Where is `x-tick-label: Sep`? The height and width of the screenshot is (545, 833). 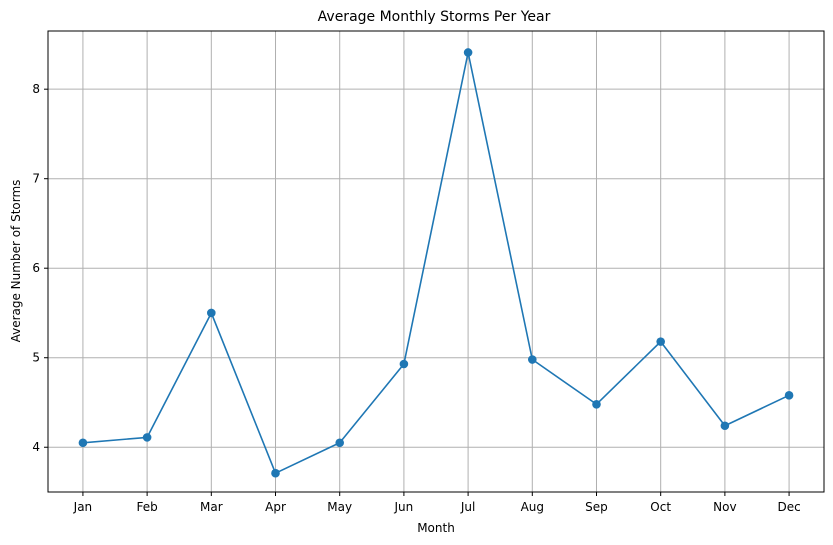
x-tick-label: Sep is located at coordinates (596, 507).